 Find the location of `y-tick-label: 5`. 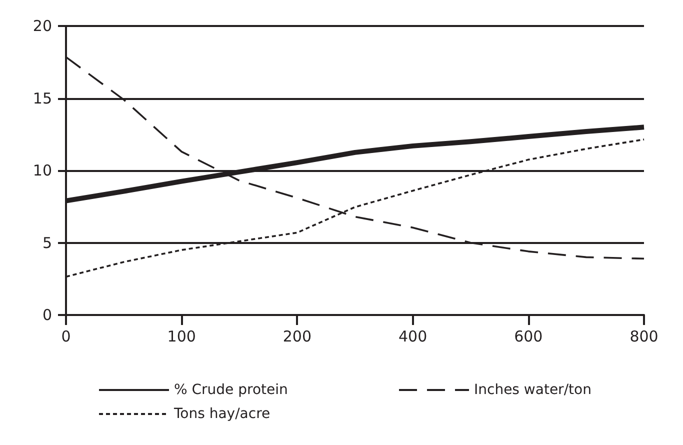

y-tick-label: 5 is located at coordinates (47, 243).